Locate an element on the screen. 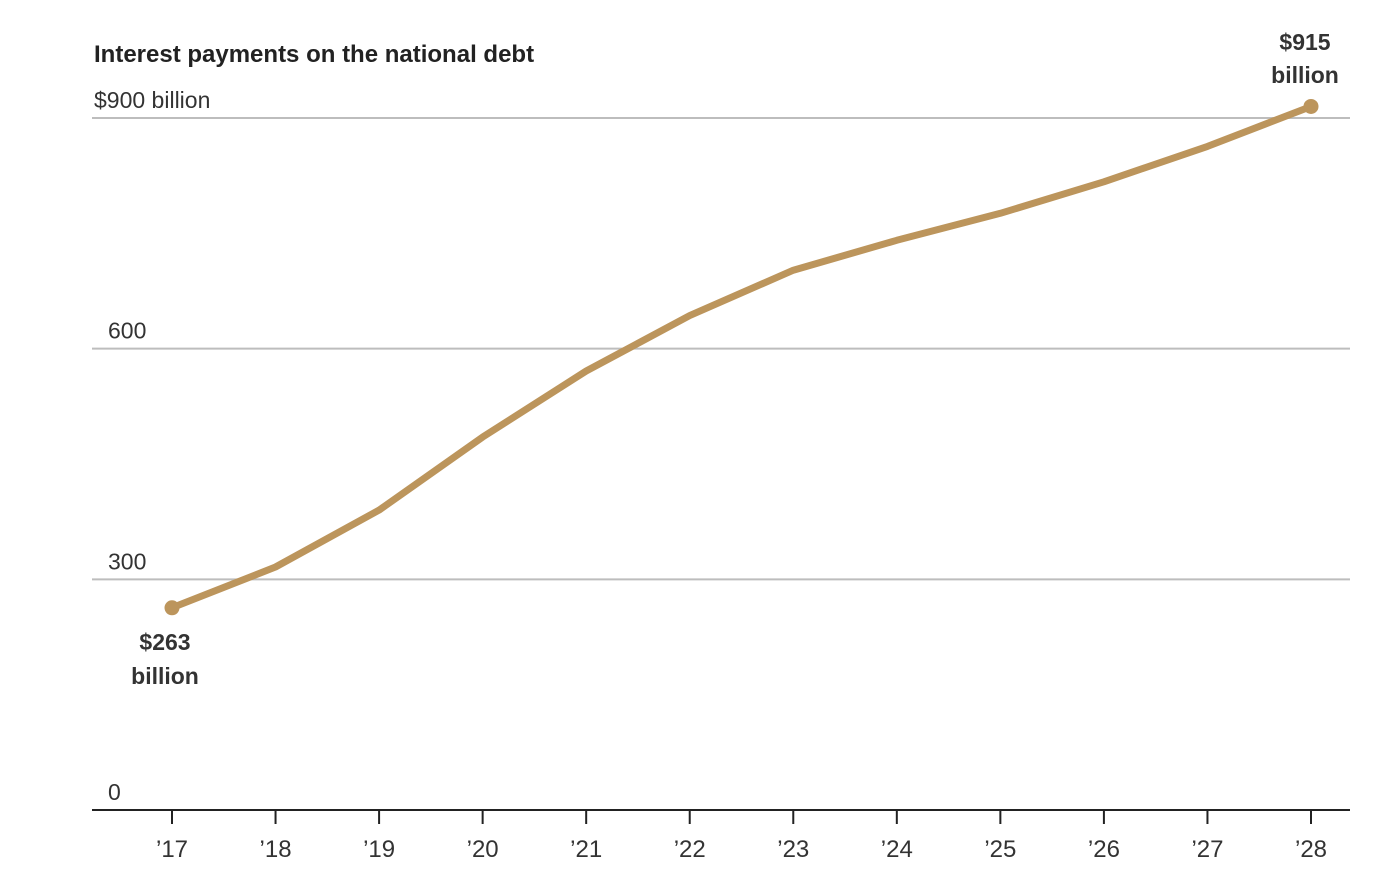 Image resolution: width=1400 pixels, height=882 pixels. x-tick-label: ’19 is located at coordinates (379, 849).